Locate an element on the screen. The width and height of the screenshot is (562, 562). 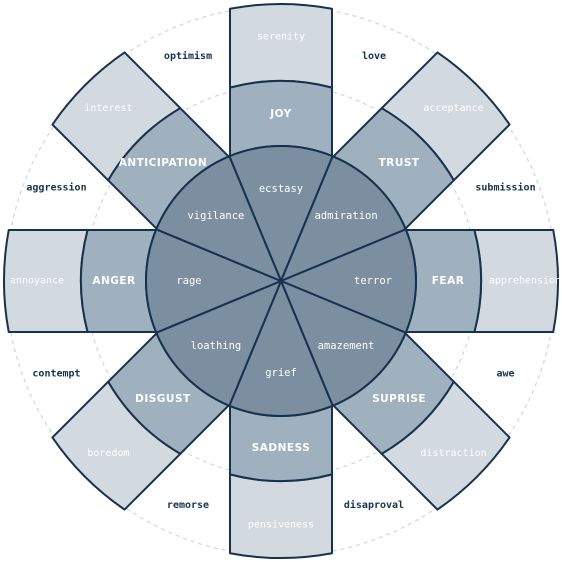
dyad-label-contempt: contempt is located at coordinates (56, 373).